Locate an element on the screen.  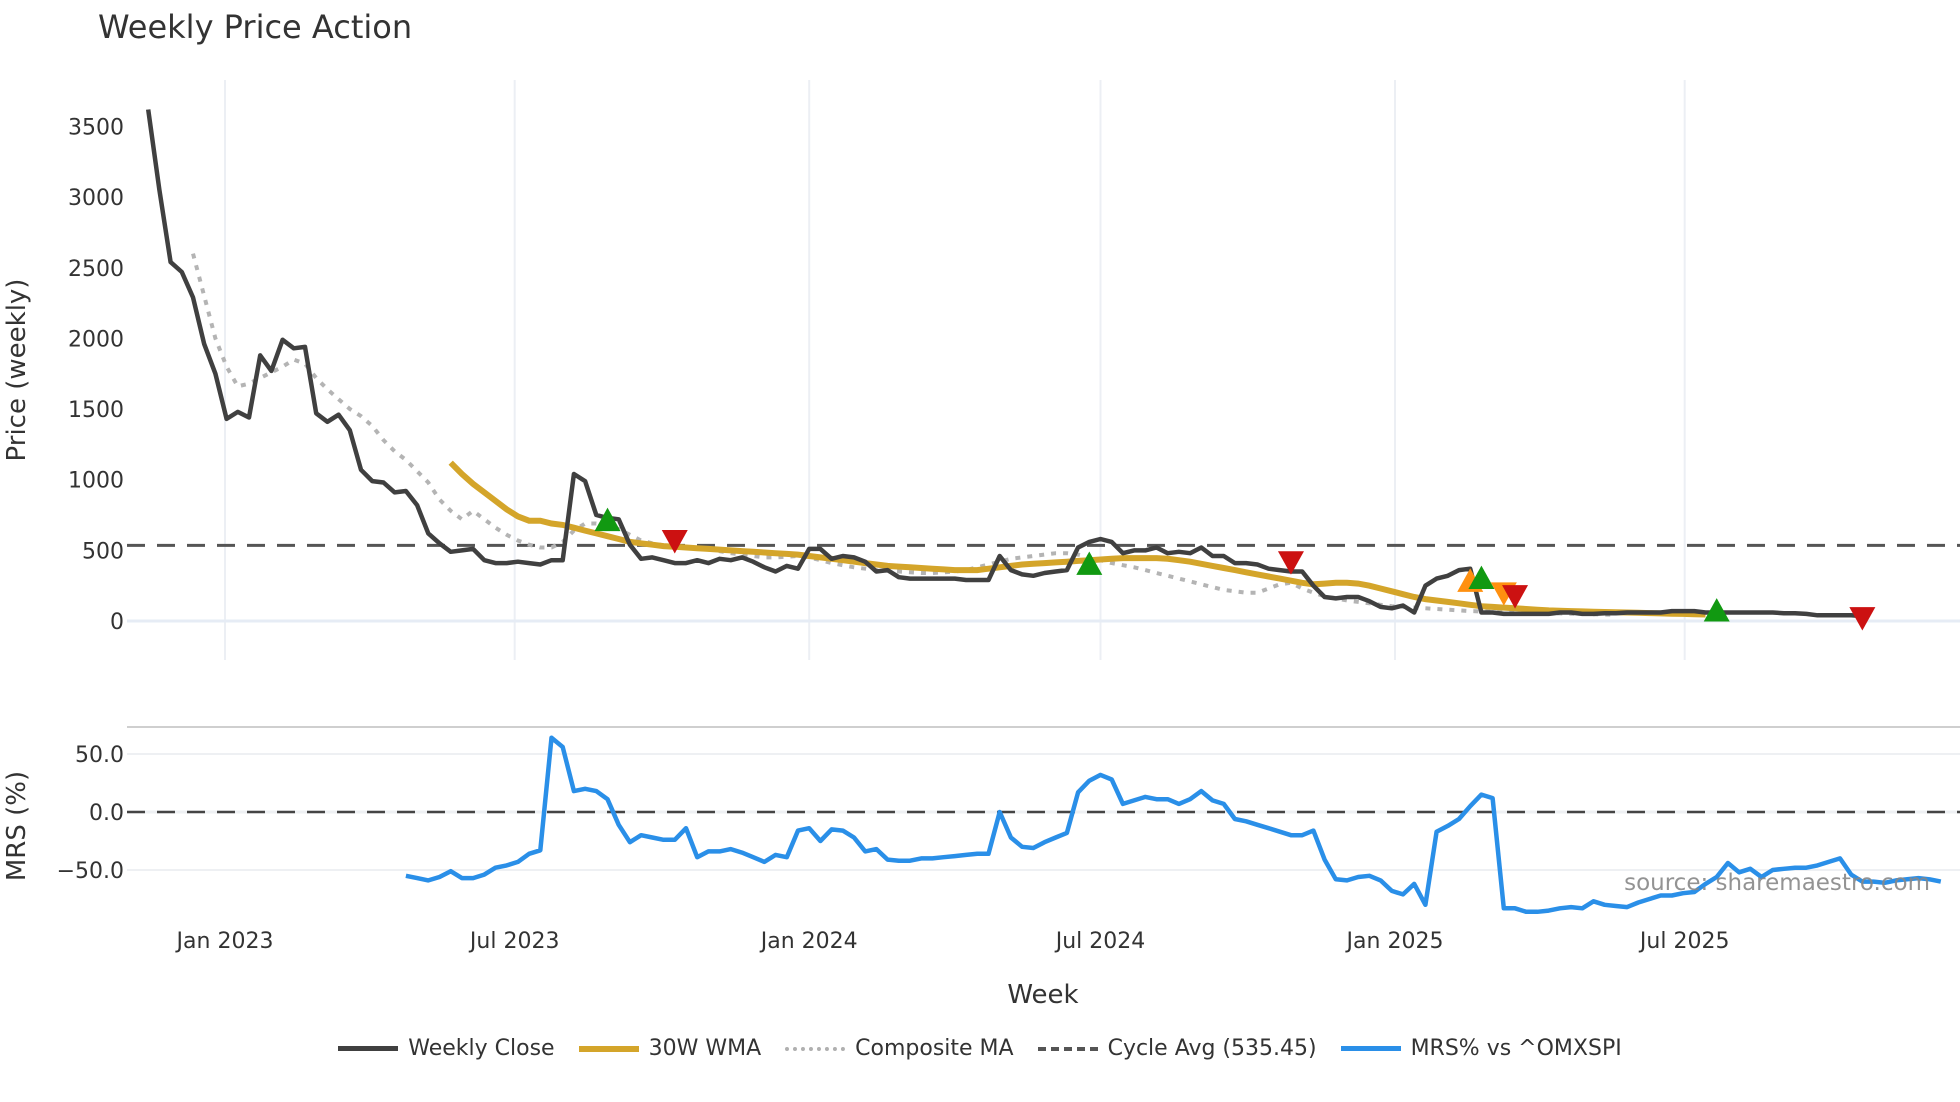
price-y-ticks: 0 500 1000 1500 2000 2500 3000 3500 is located at coordinates (96, 375).